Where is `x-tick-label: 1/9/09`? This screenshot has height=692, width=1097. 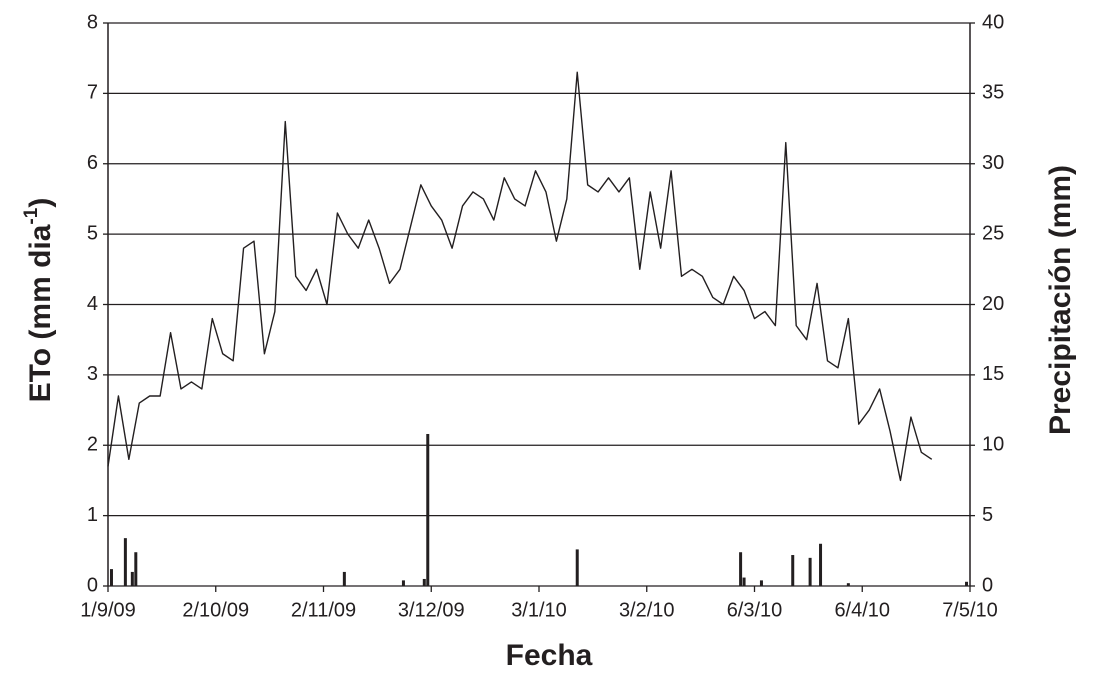
x-tick-label: 1/9/09 is located at coordinates (108, 610).